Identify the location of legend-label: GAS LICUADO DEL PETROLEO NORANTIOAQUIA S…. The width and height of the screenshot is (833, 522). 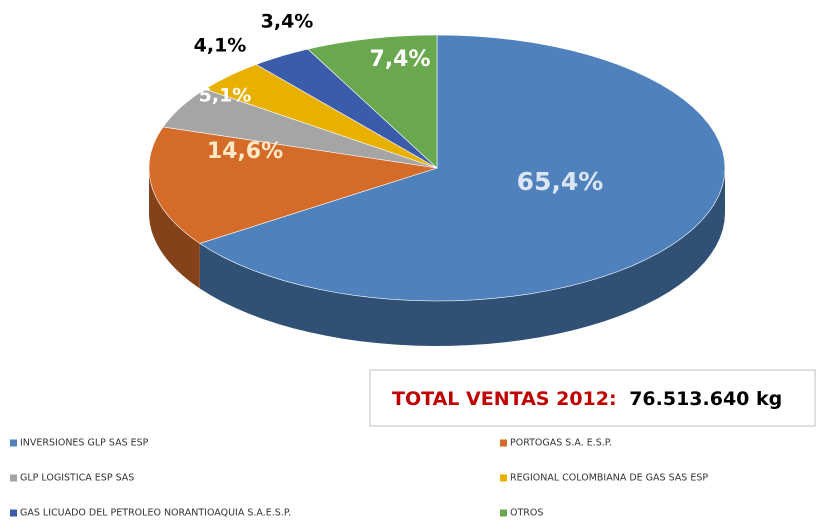
(155, 513).